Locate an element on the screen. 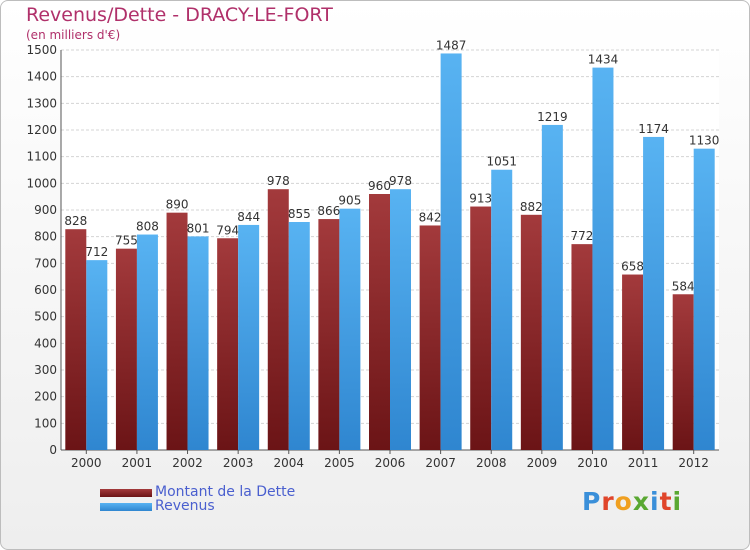  y-tick-label: 800 is located at coordinates (45, 237).